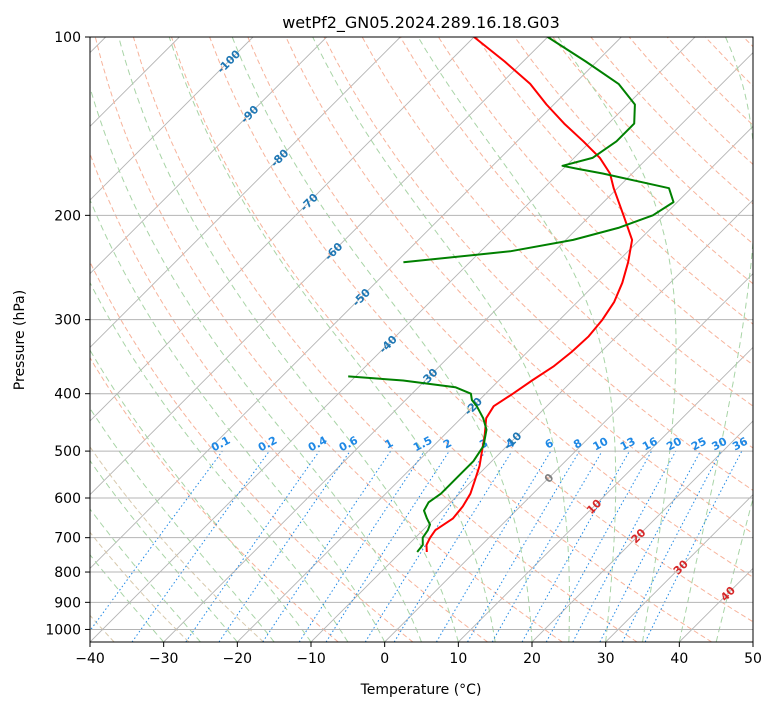  What do you see at coordinates (67, 452) in the screenshot?
I see `y-tick-label: 500` at bounding box center [67, 452].